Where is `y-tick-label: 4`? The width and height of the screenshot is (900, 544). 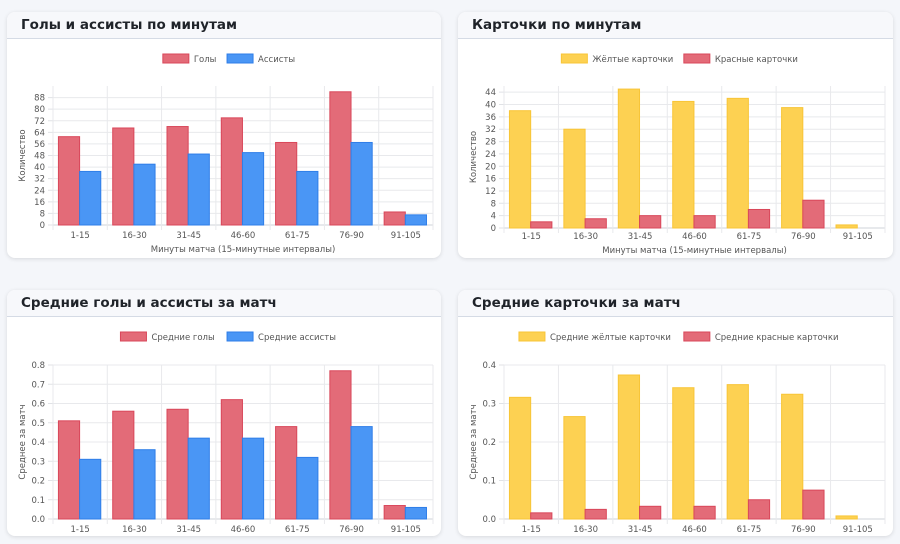
y-tick-label: 4 is located at coordinates (493, 217).